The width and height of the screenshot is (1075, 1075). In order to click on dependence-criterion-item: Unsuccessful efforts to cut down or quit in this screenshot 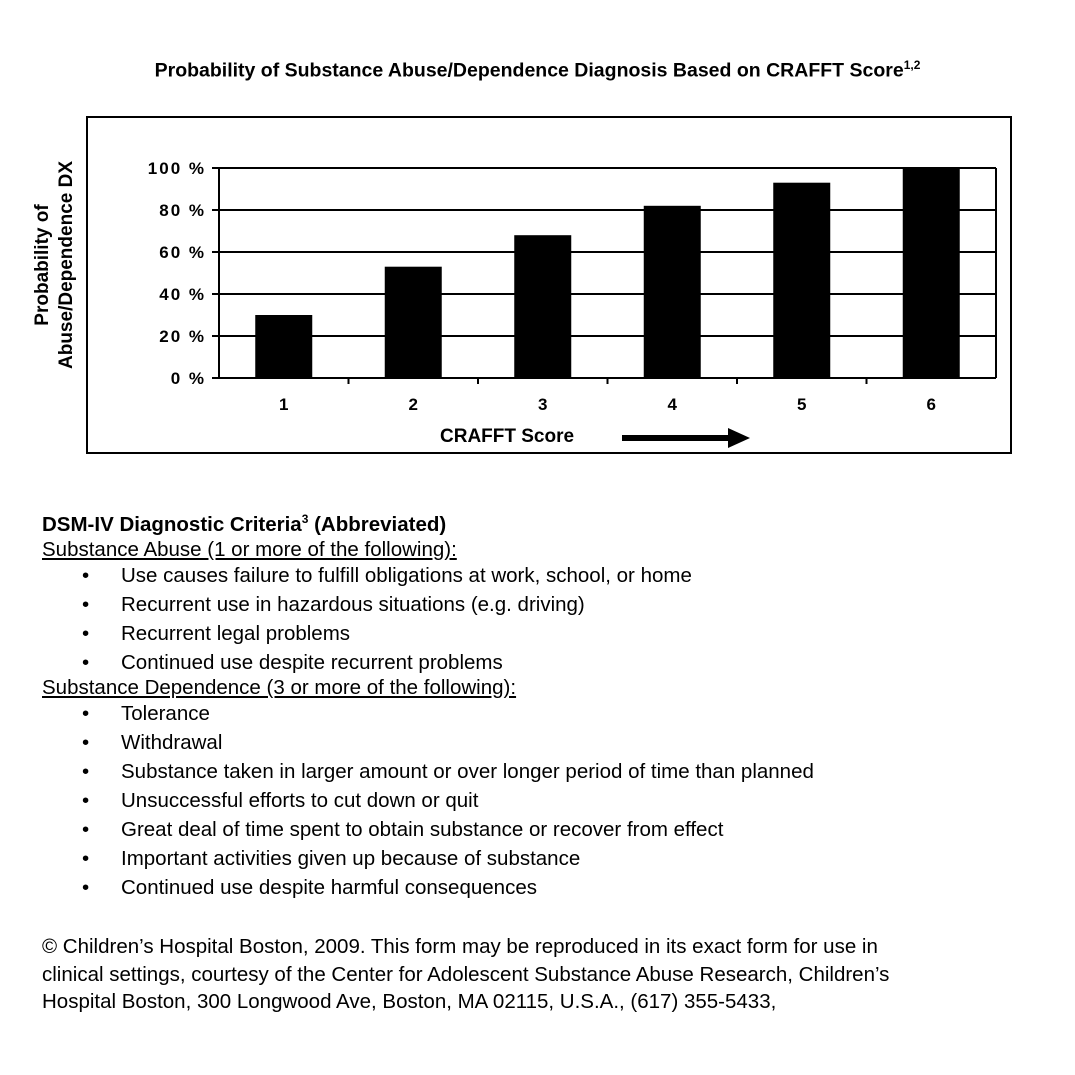, I will do `click(547, 800)`.